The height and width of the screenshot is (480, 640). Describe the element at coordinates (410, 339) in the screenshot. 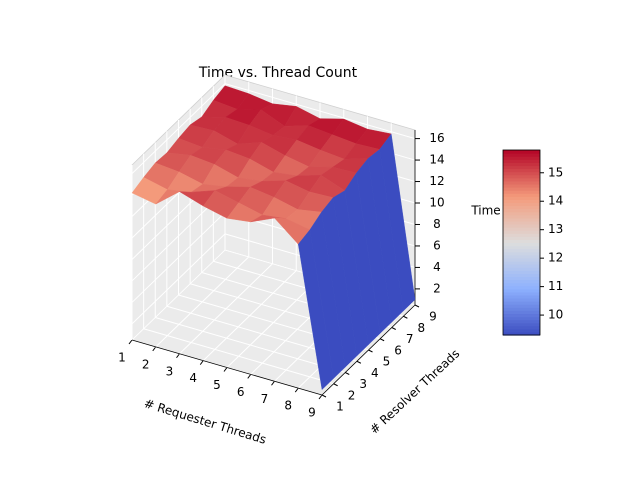

I see `y-tick-label: 7` at that location.